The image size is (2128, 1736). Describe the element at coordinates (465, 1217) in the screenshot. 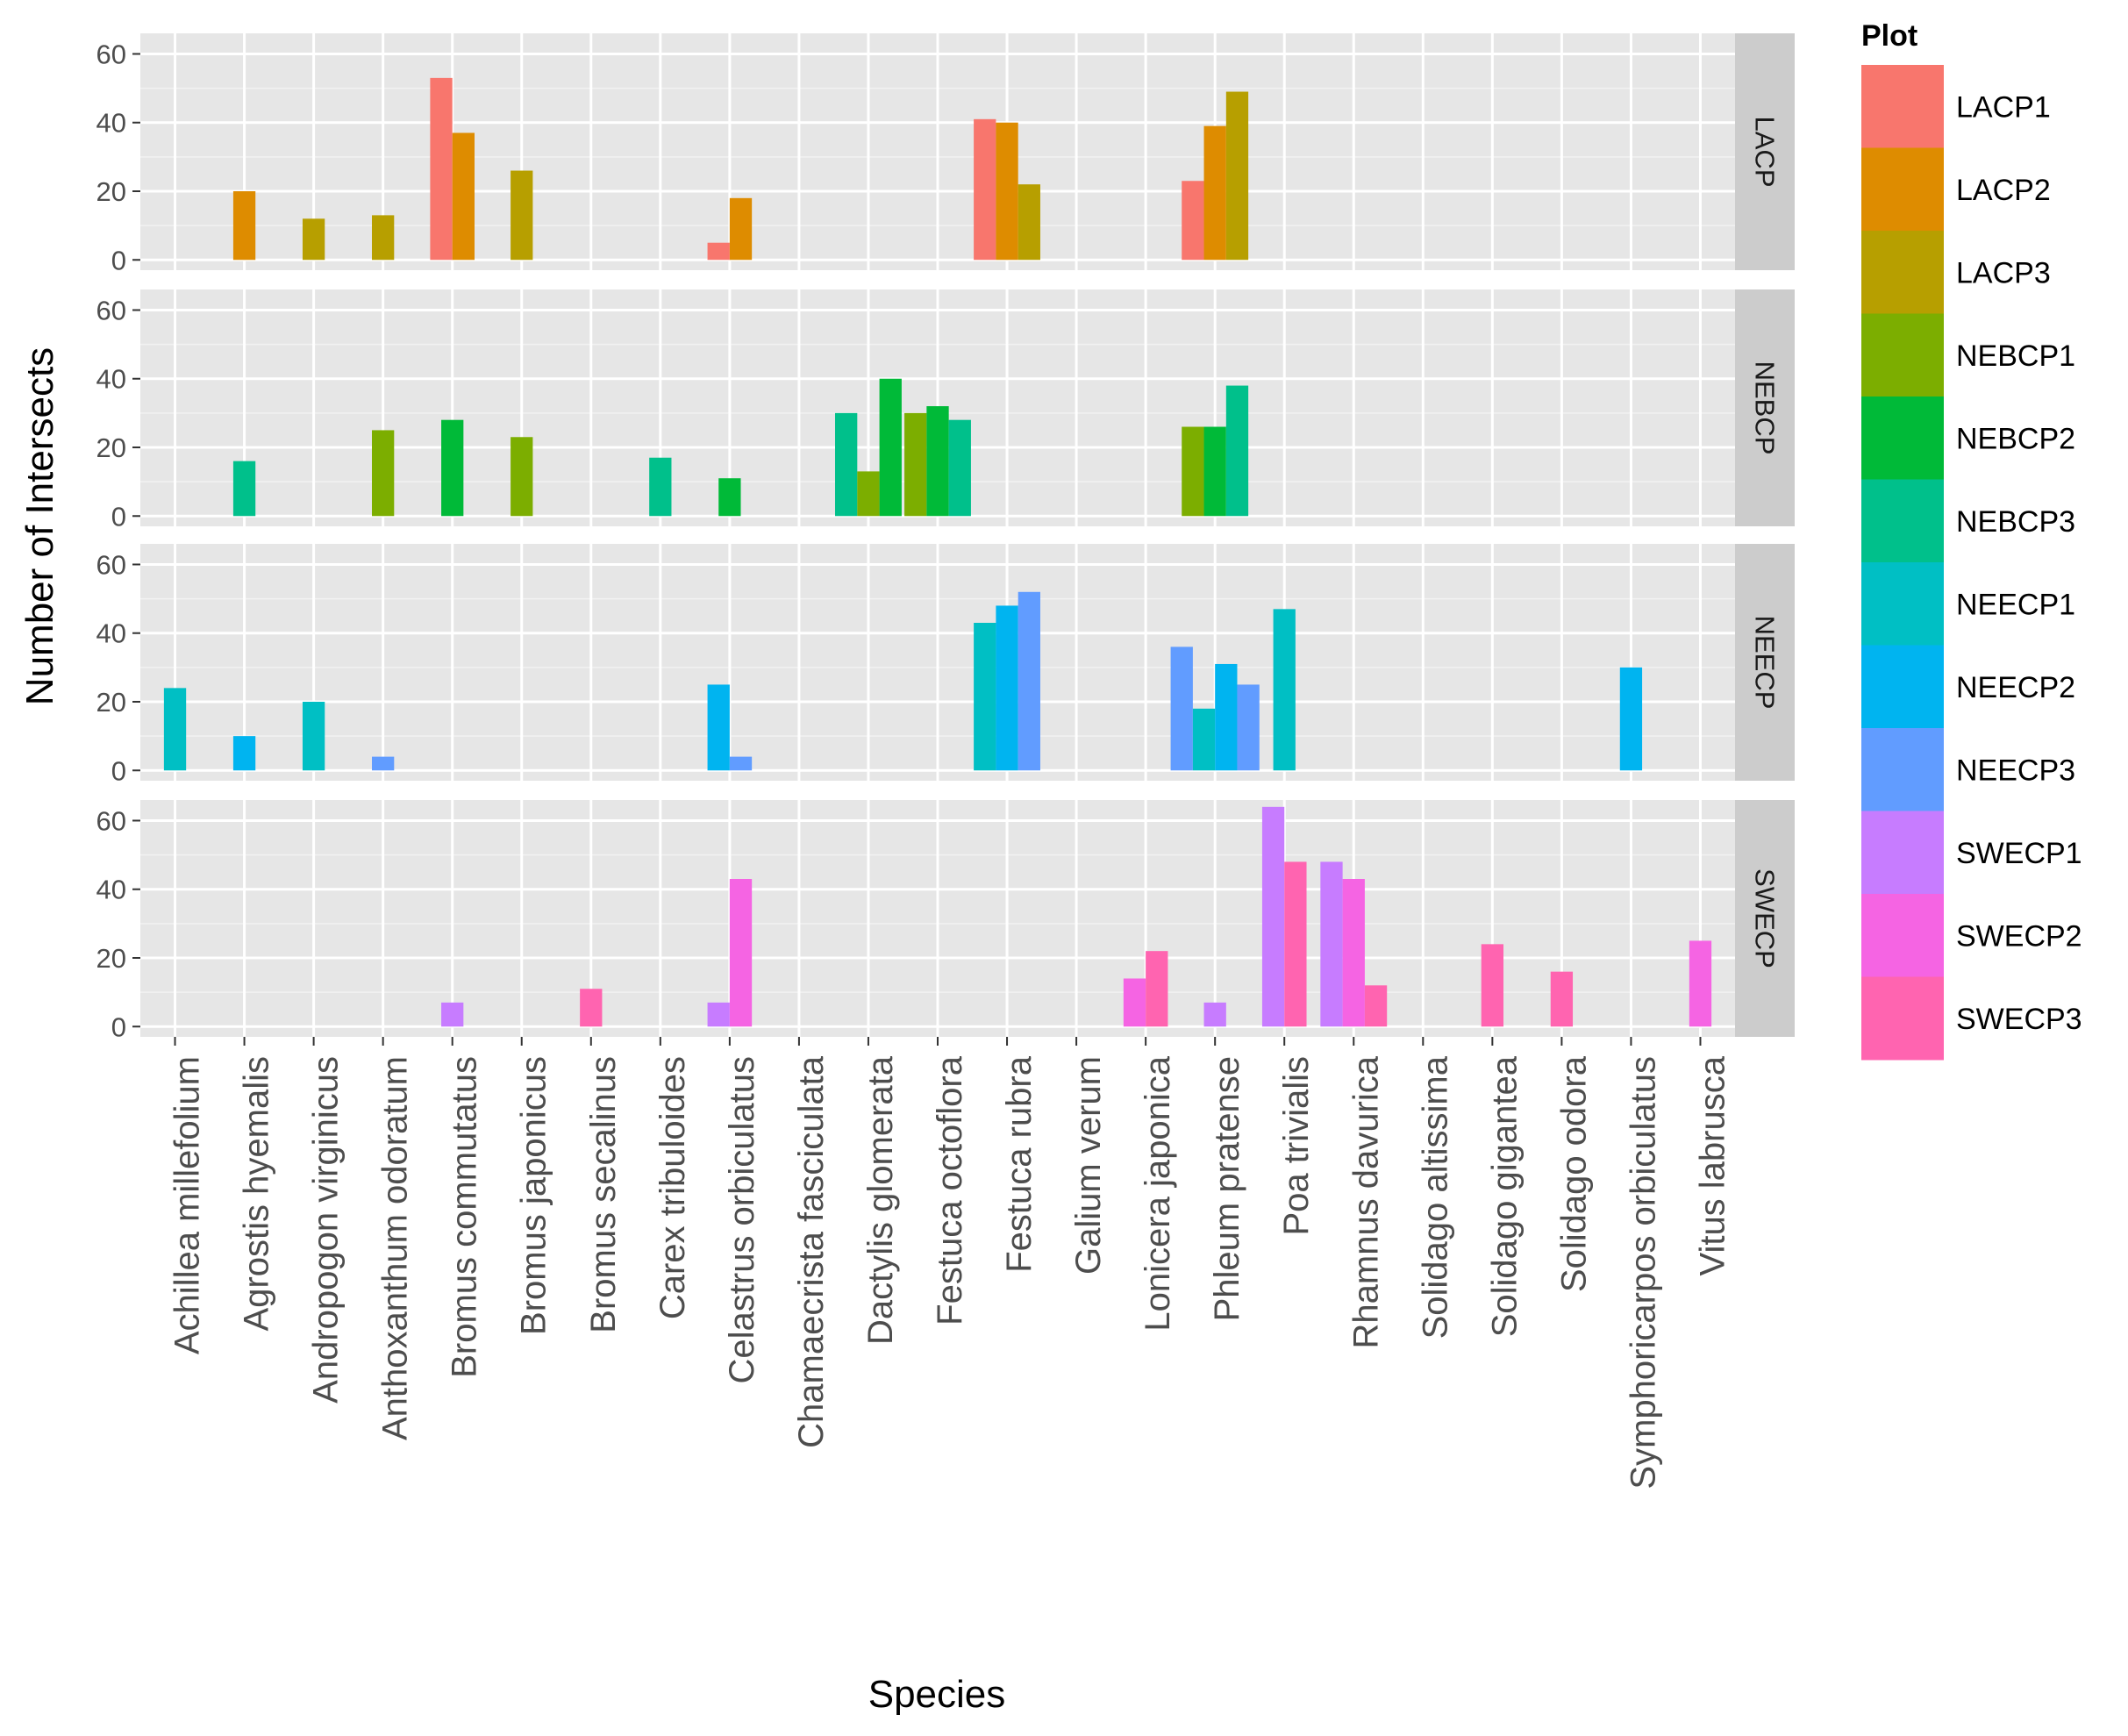

I see `x-tick-label: Bromus commutatus` at that location.